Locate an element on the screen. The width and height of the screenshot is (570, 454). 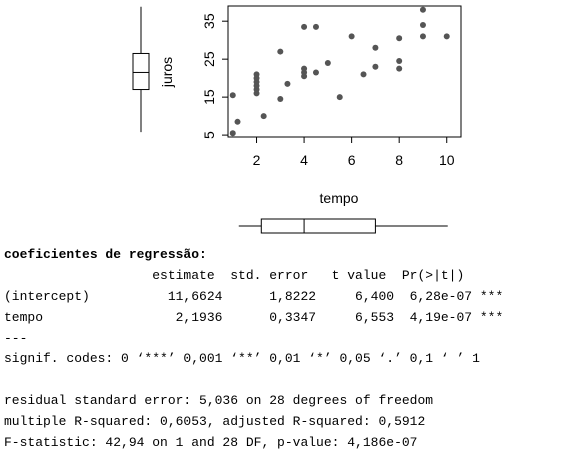
plot-frame is located at coordinates (344, 71).